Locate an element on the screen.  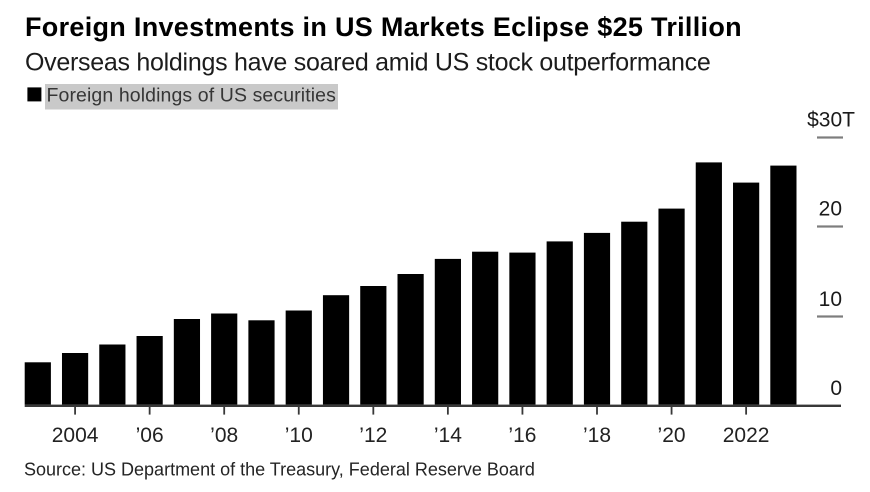
svg-text: $30T is located at coordinates (831, 120).